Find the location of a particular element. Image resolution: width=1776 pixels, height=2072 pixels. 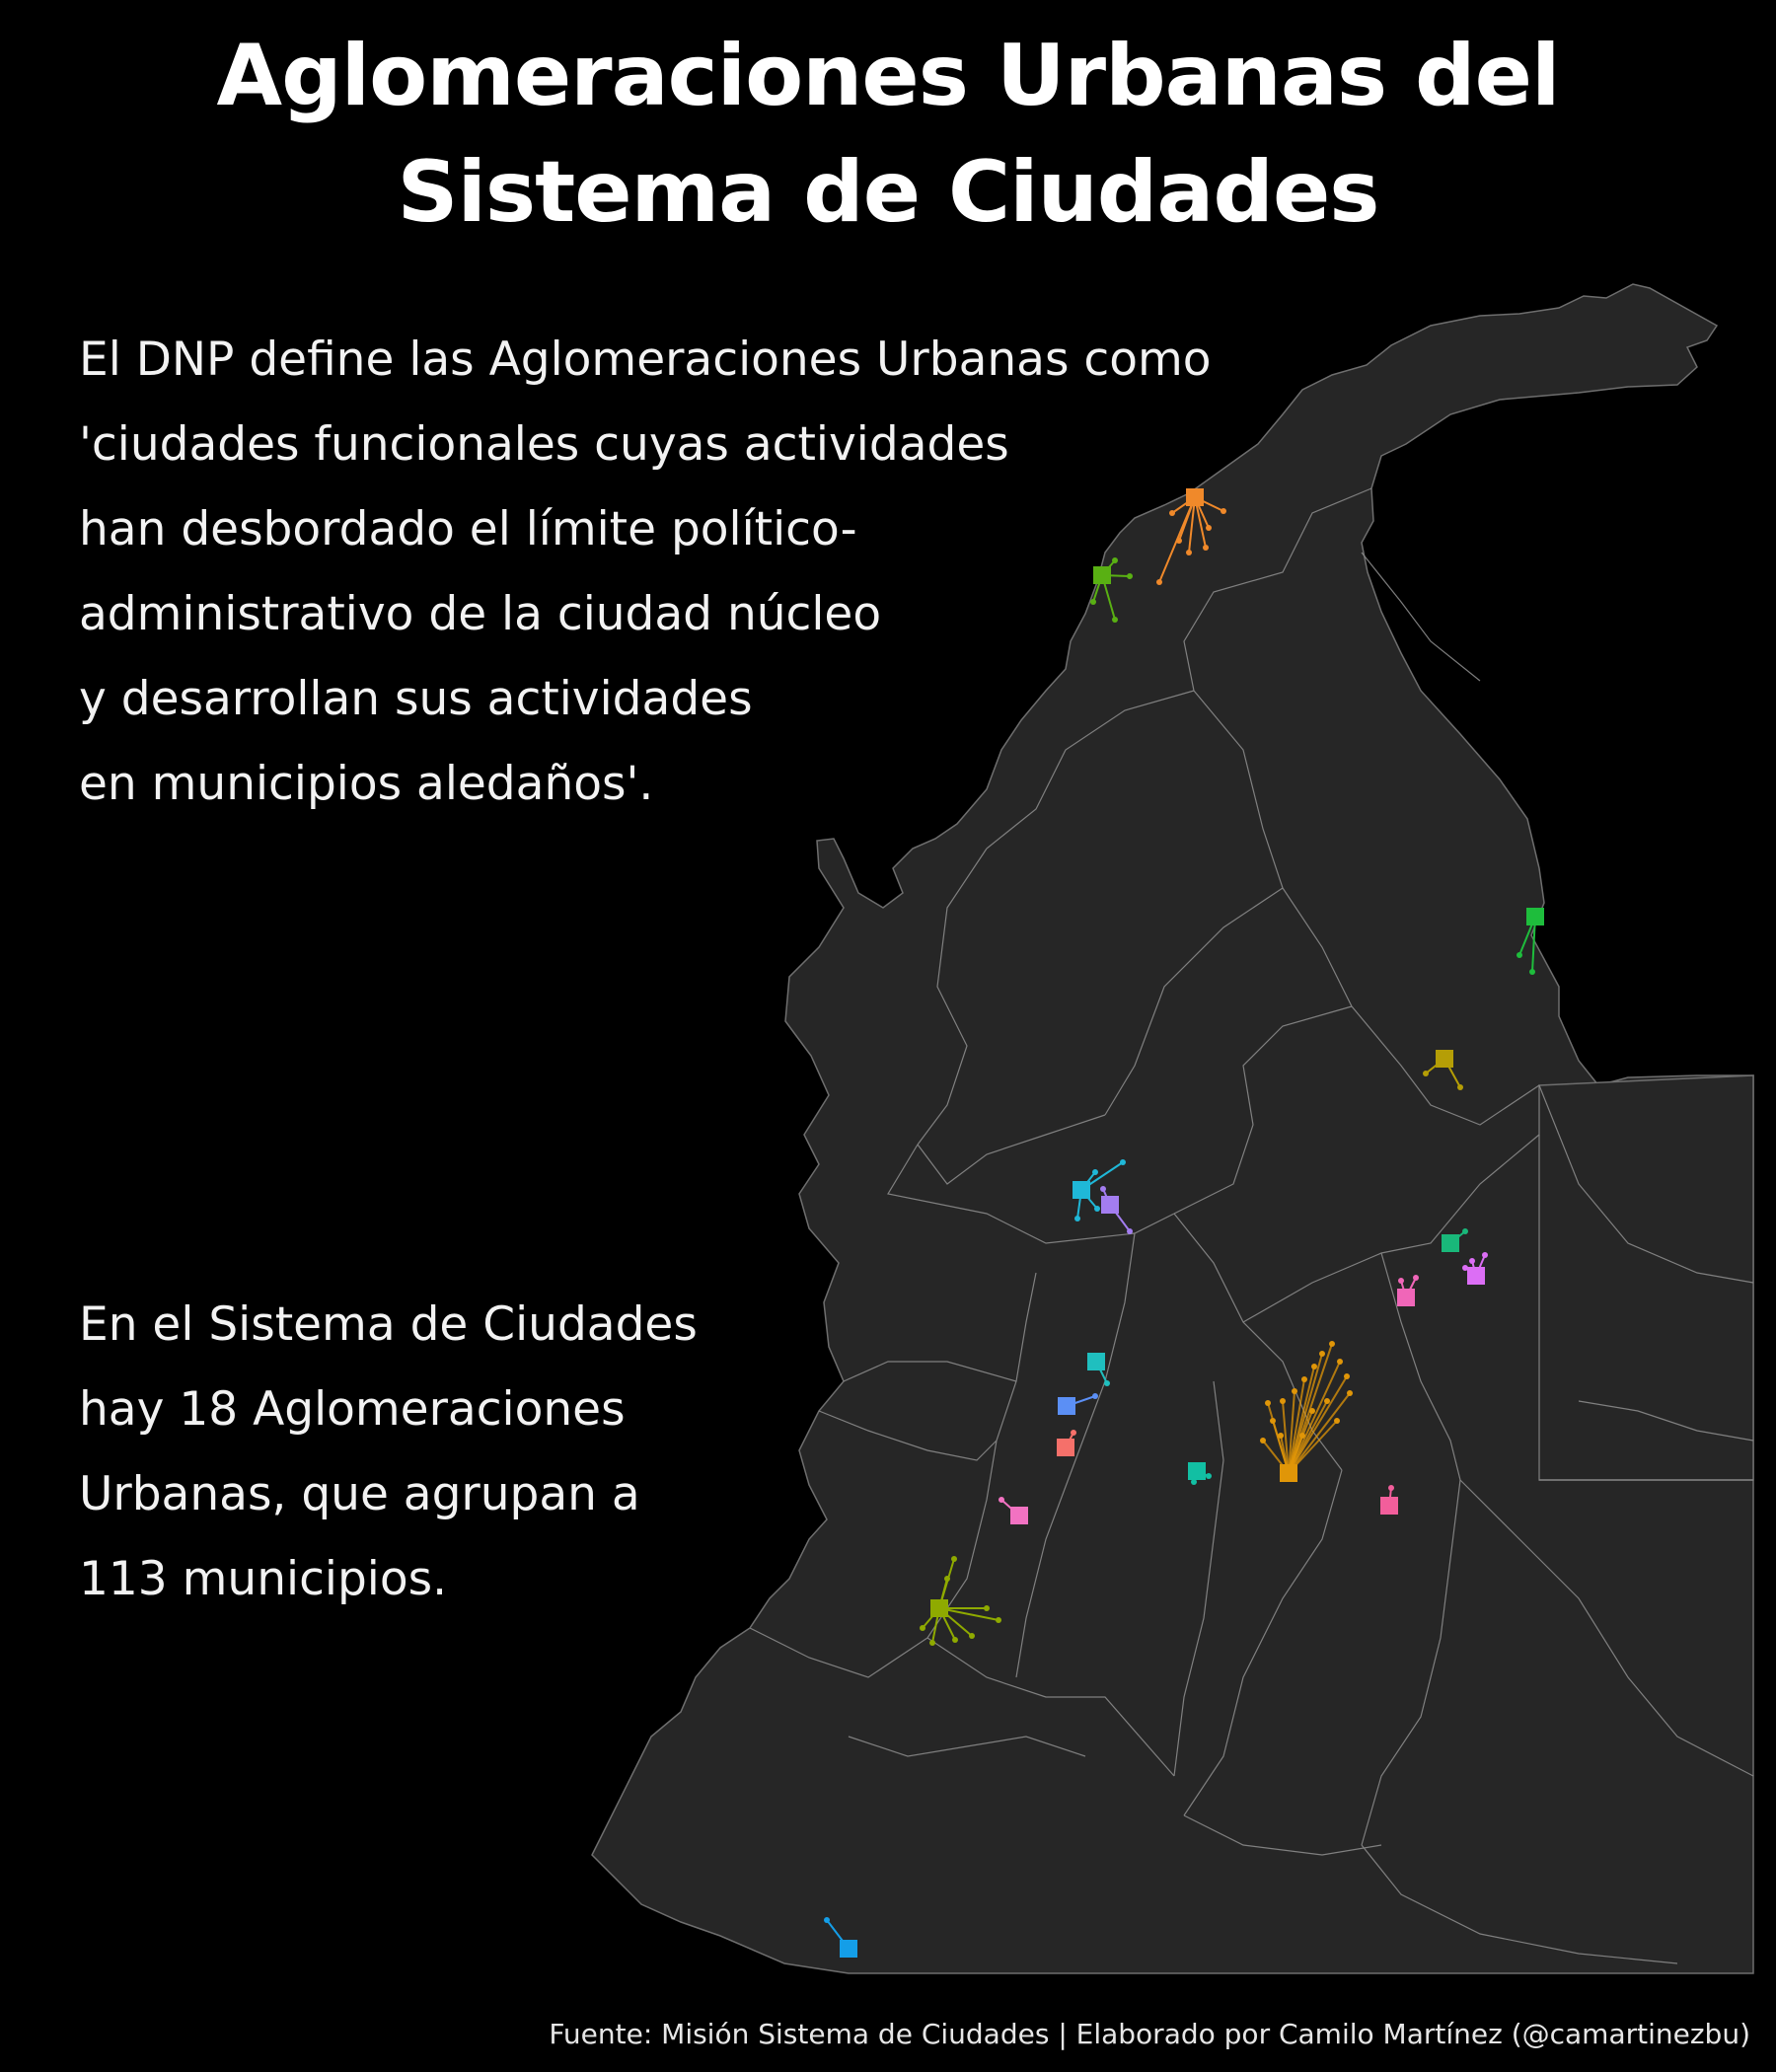

agglomeration-core-tunja is located at coordinates (1406, 1298).